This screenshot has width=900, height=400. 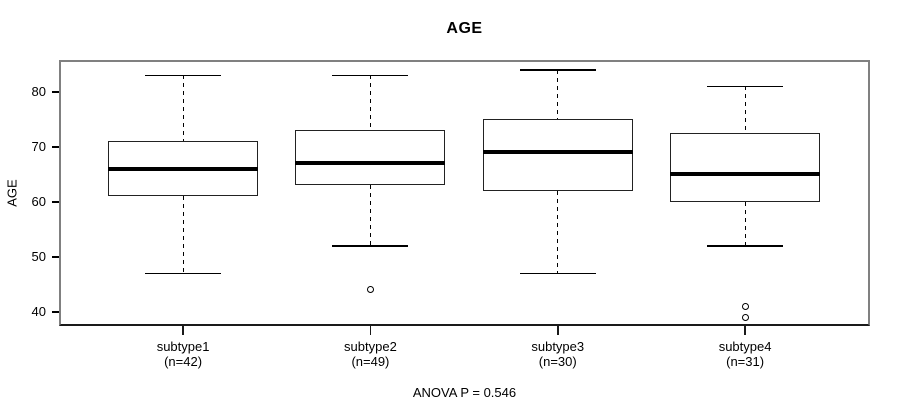 What do you see at coordinates (745, 346) in the screenshot?
I see `category-label-name: subtype4` at bounding box center [745, 346].